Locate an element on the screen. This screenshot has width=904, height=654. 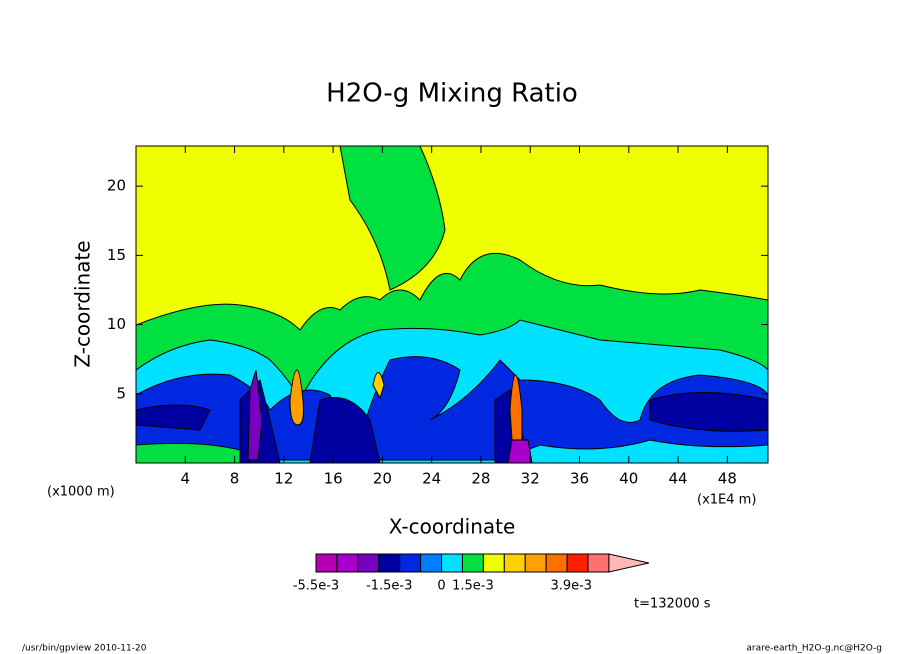
x-tick-label: 20 is located at coordinates (382, 479).